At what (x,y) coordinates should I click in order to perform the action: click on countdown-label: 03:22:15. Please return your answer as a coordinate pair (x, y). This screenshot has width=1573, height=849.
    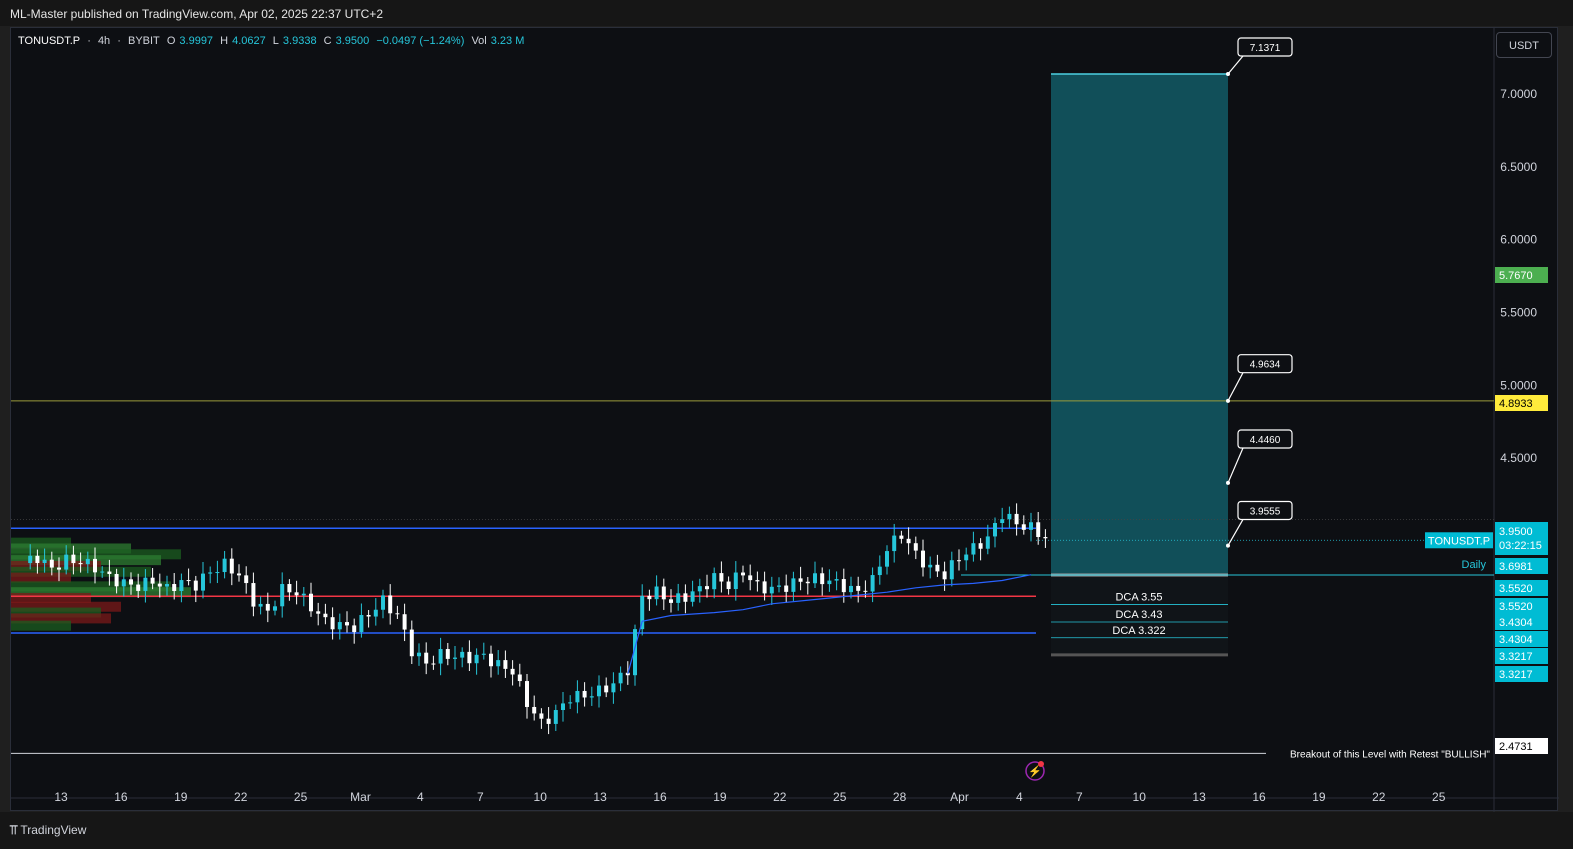
    Looking at the image, I should click on (1520, 546).